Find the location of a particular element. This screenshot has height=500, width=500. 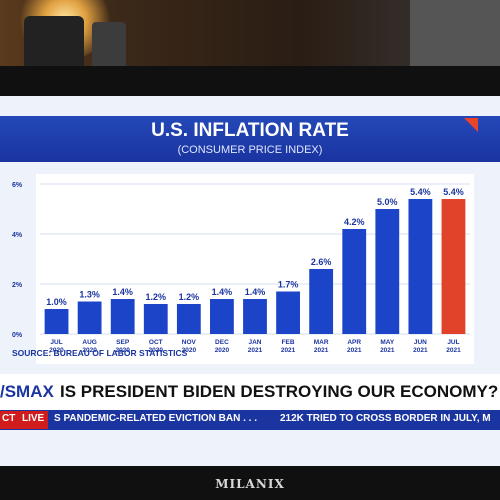

title-bar is located at coordinates (250, 139).